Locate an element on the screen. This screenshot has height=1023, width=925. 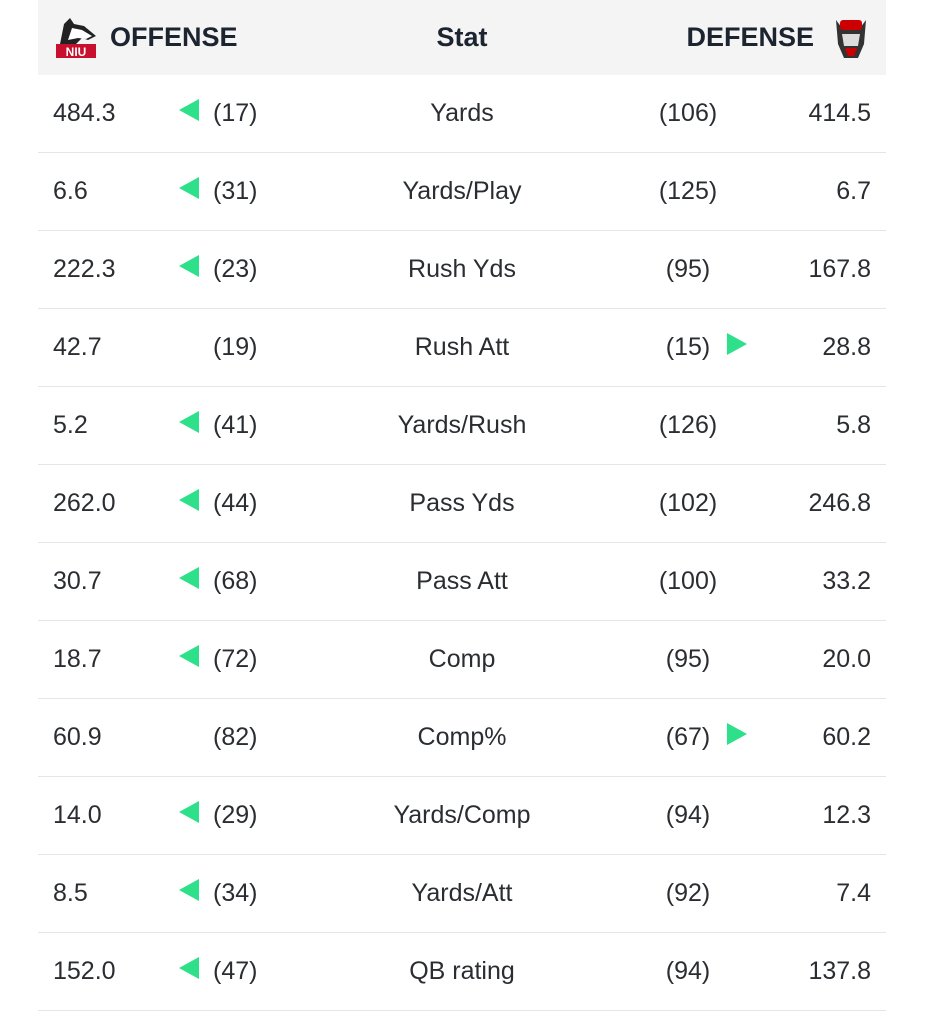
nc-state-wolf-logo is located at coordinates (851, 39).